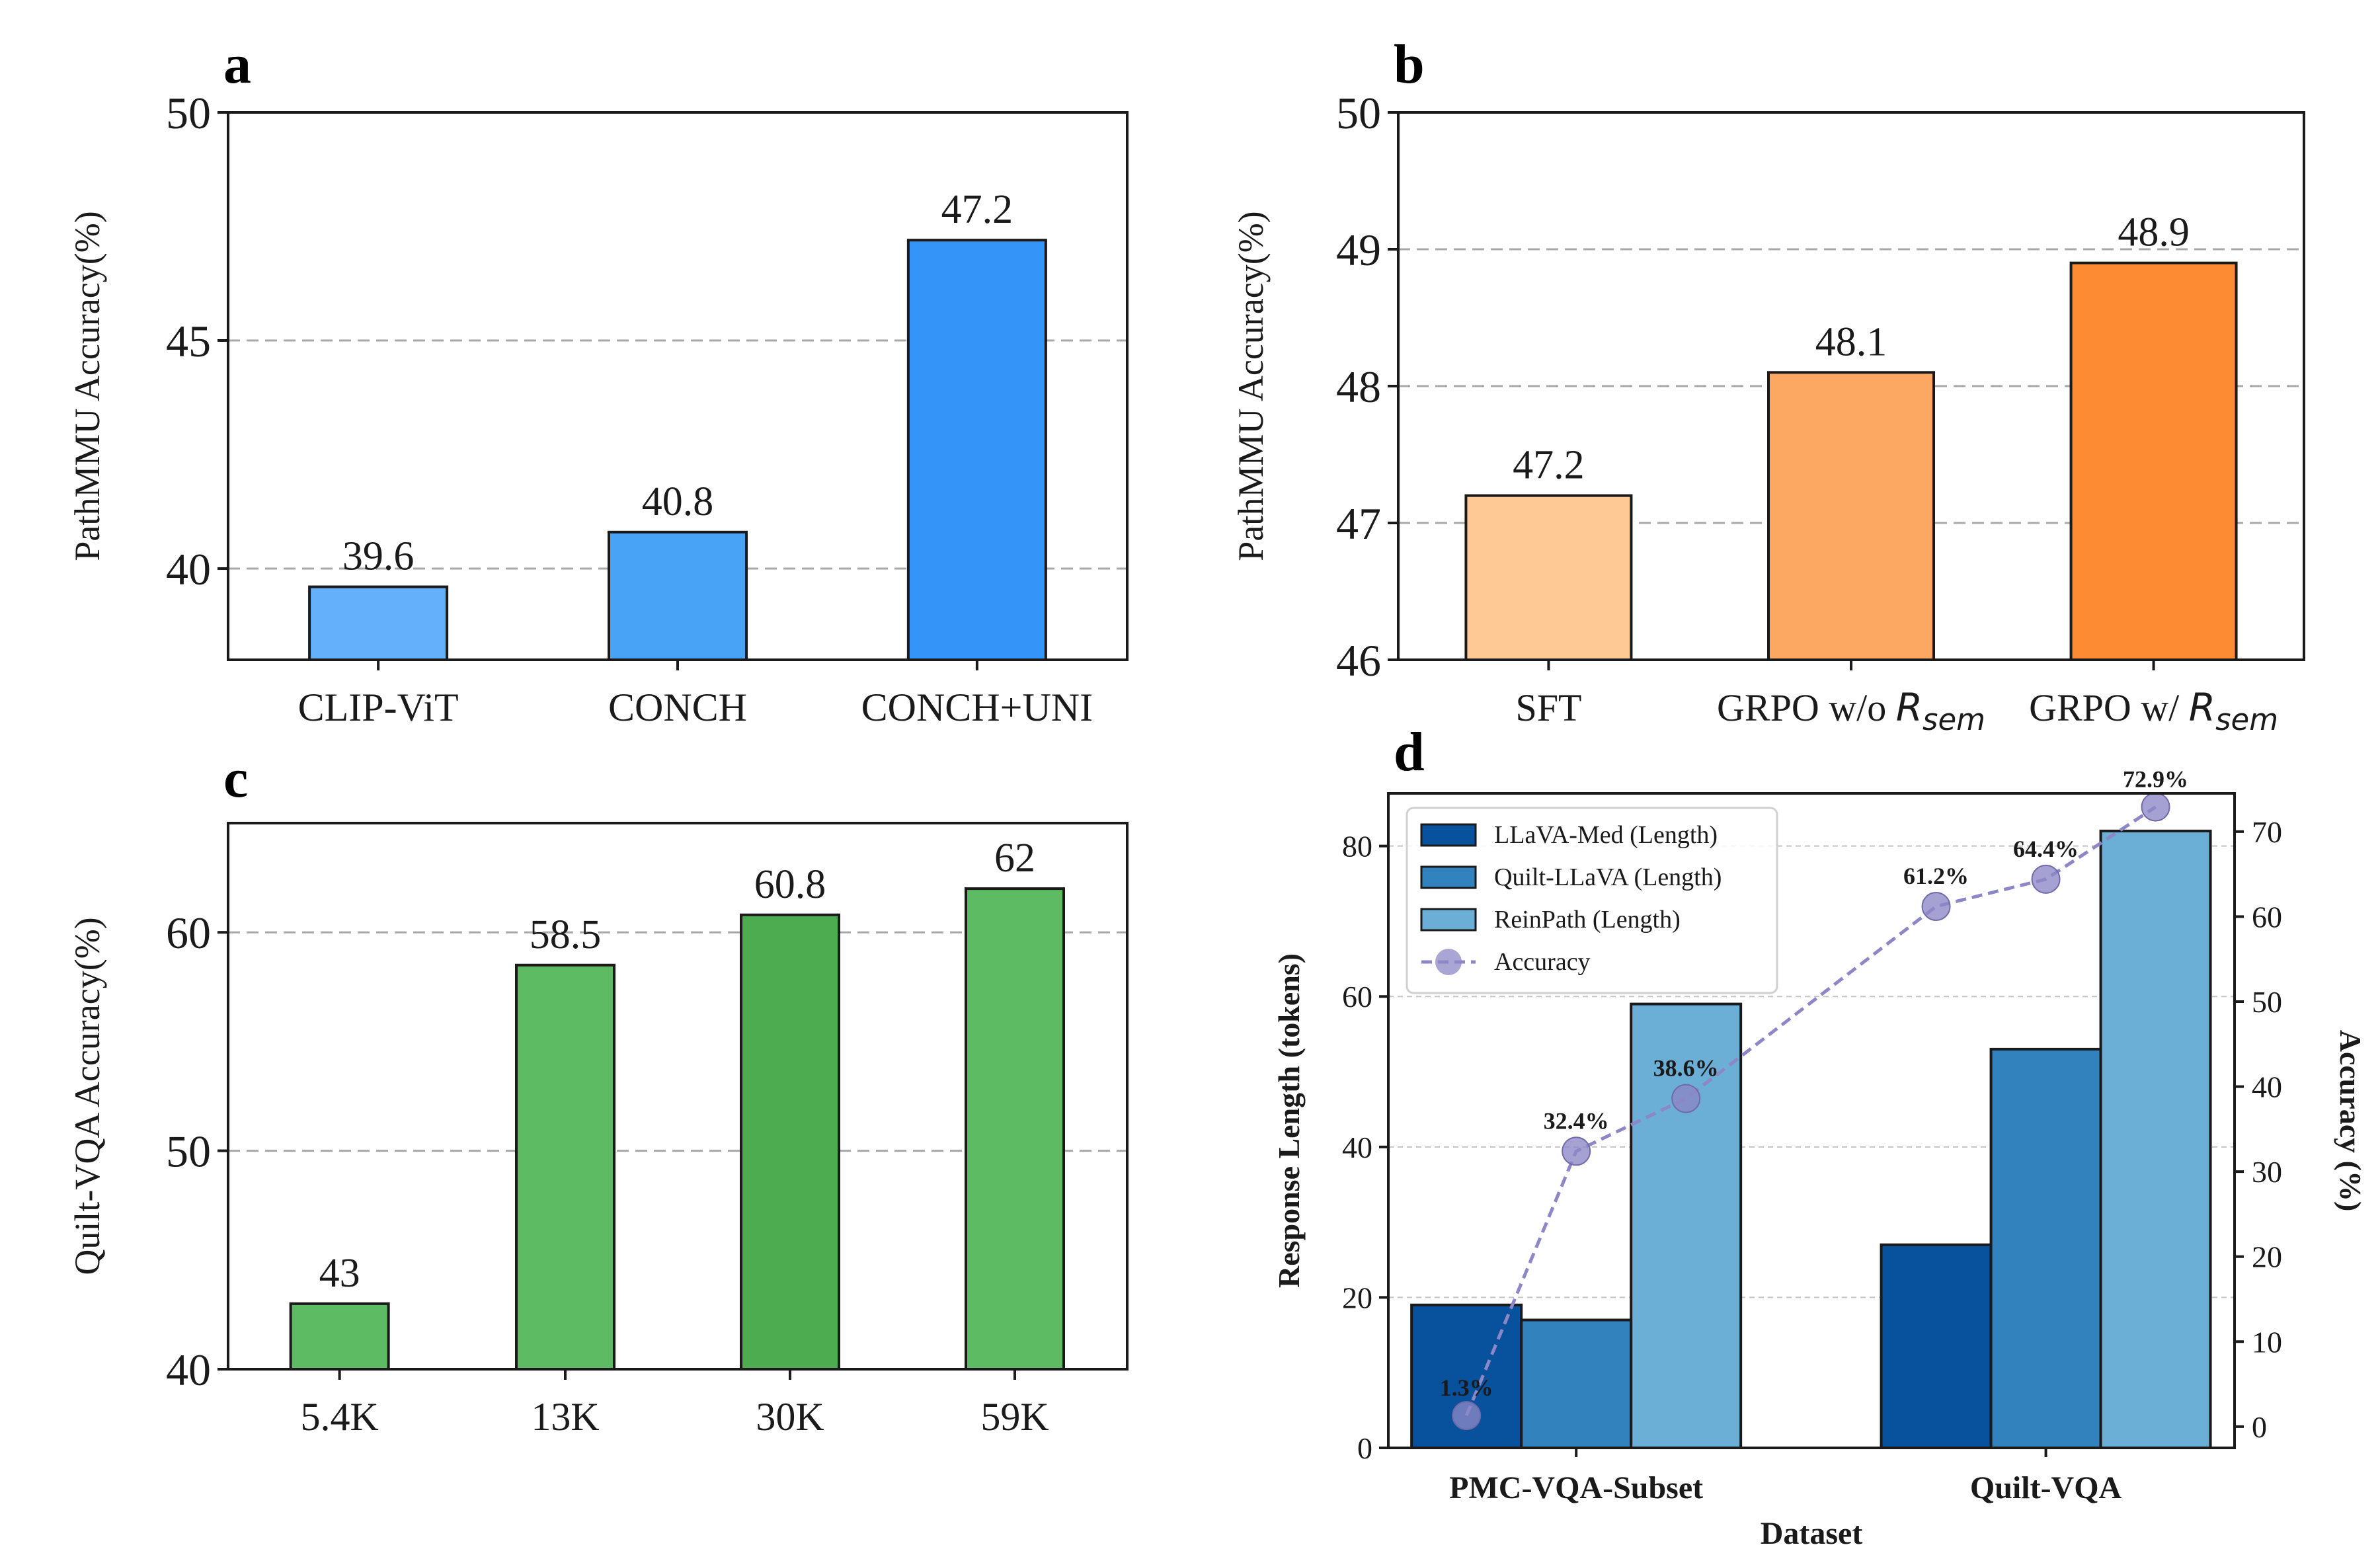  Describe the element at coordinates (339, 1273) in the screenshot. I see `panel-c-value-label-5-4k: 43` at that location.